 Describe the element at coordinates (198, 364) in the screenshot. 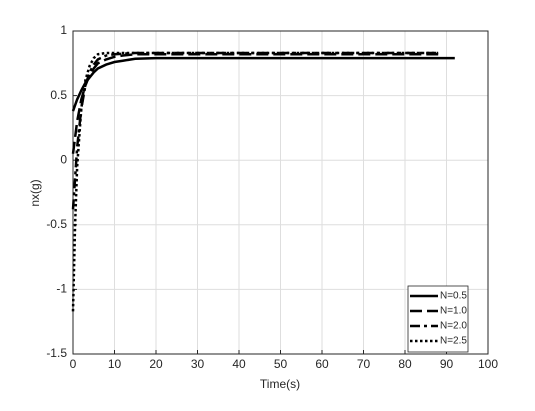

I see `x-tick-label: 30` at that location.